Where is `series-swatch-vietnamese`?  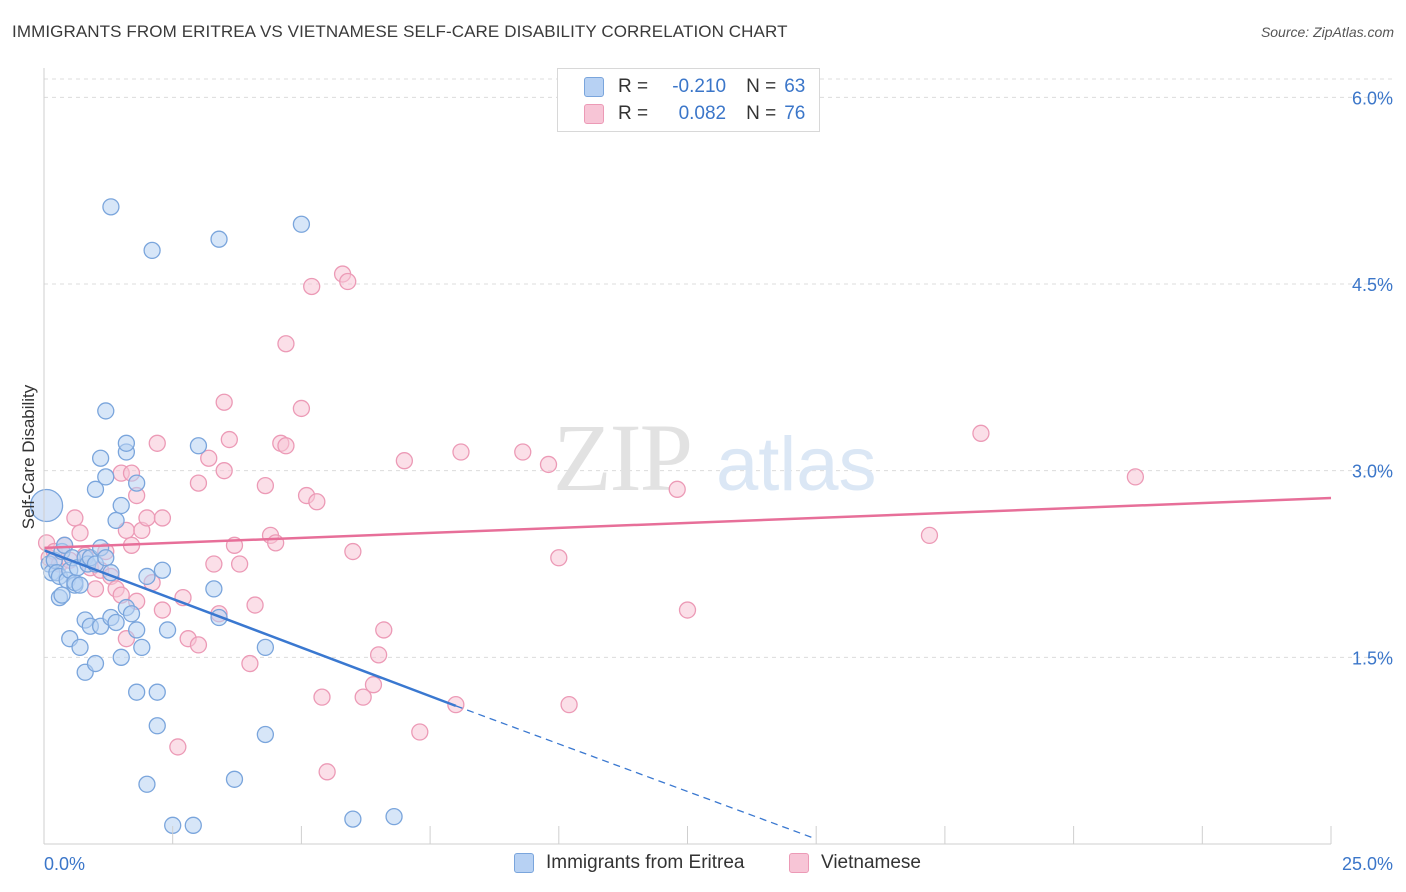 series-swatch-vietnamese is located at coordinates (799, 863).